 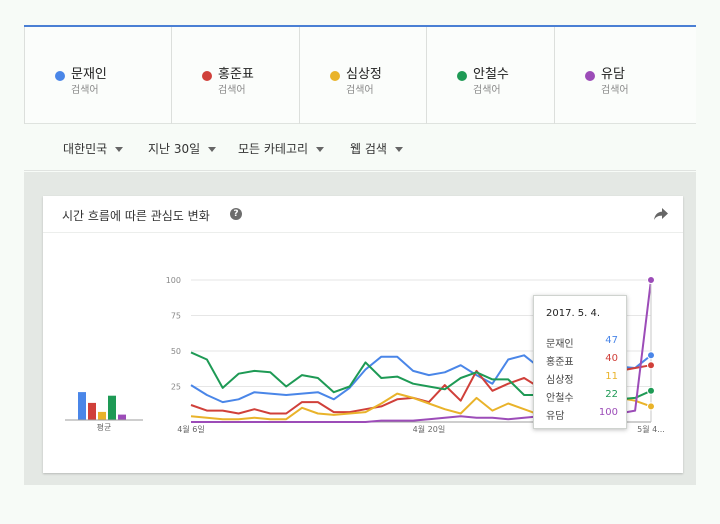 What do you see at coordinates (190, 429) in the screenshot?
I see `x-tick-label: 4월 6일` at bounding box center [190, 429].